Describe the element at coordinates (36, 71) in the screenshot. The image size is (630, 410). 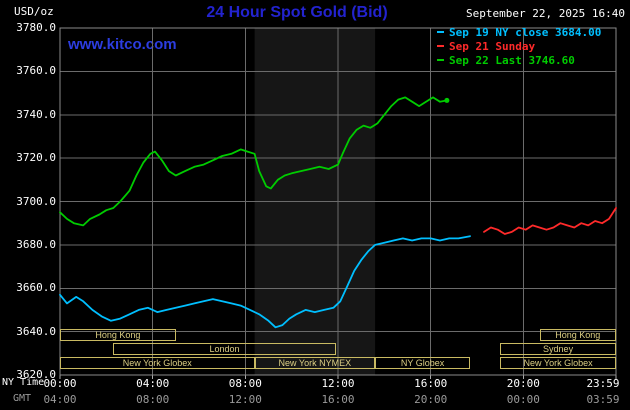
I see `y-tick-label: 3760.0` at that location.